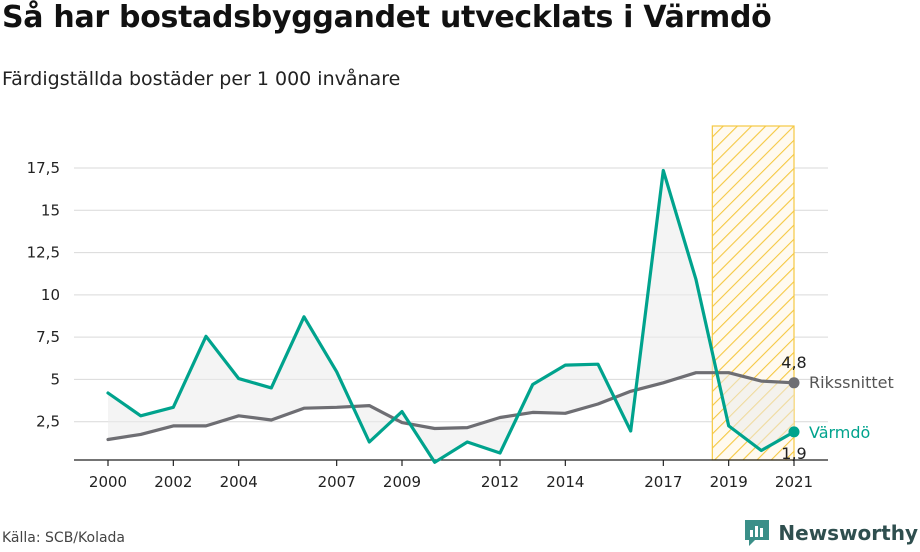  Describe the element at coordinates (565, 482) in the screenshot. I see `x-tick-label: 2014` at that location.